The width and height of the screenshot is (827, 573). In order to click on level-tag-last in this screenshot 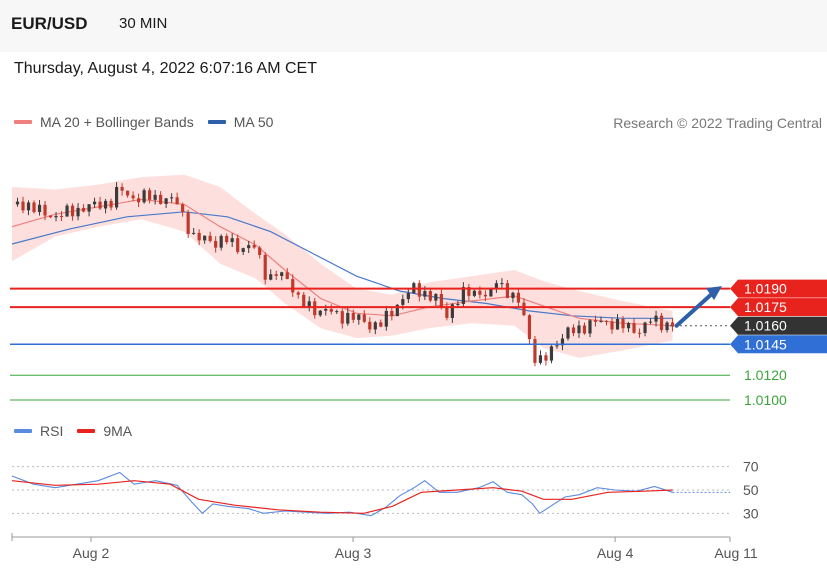, I will do `click(778, 325)`.